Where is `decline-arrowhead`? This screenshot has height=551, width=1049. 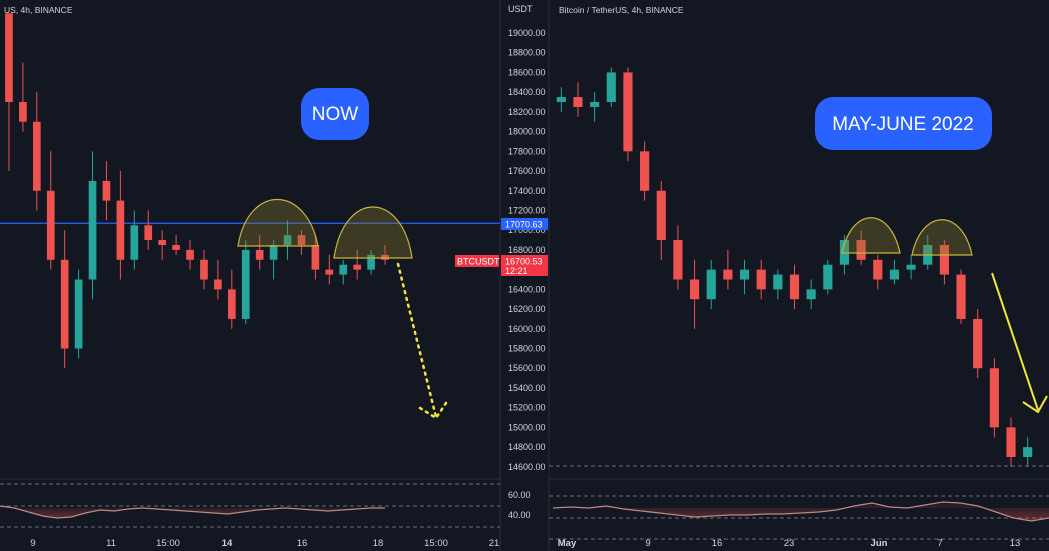 decline-arrowhead is located at coordinates (1035, 404).